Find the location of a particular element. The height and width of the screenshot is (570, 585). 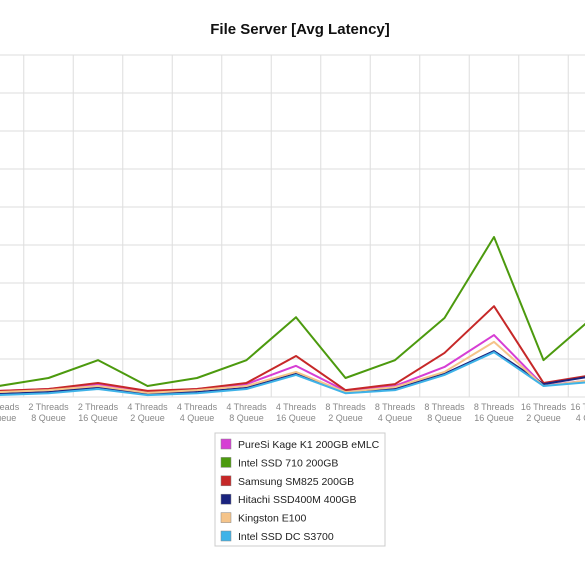

legend-box is located at coordinates (300, 489).